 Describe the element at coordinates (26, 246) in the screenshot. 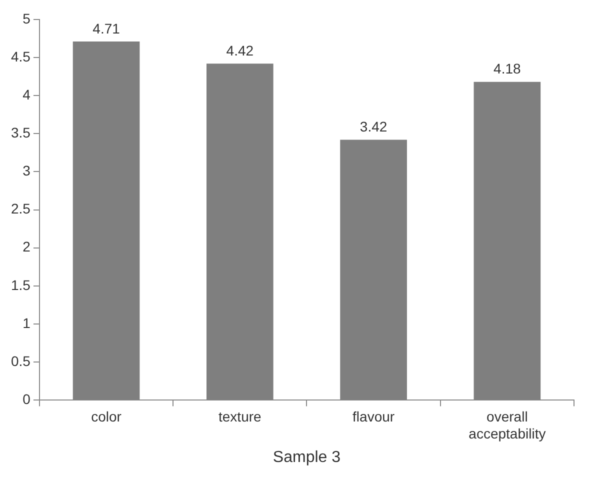

I see `y-tick-label: 2` at that location.